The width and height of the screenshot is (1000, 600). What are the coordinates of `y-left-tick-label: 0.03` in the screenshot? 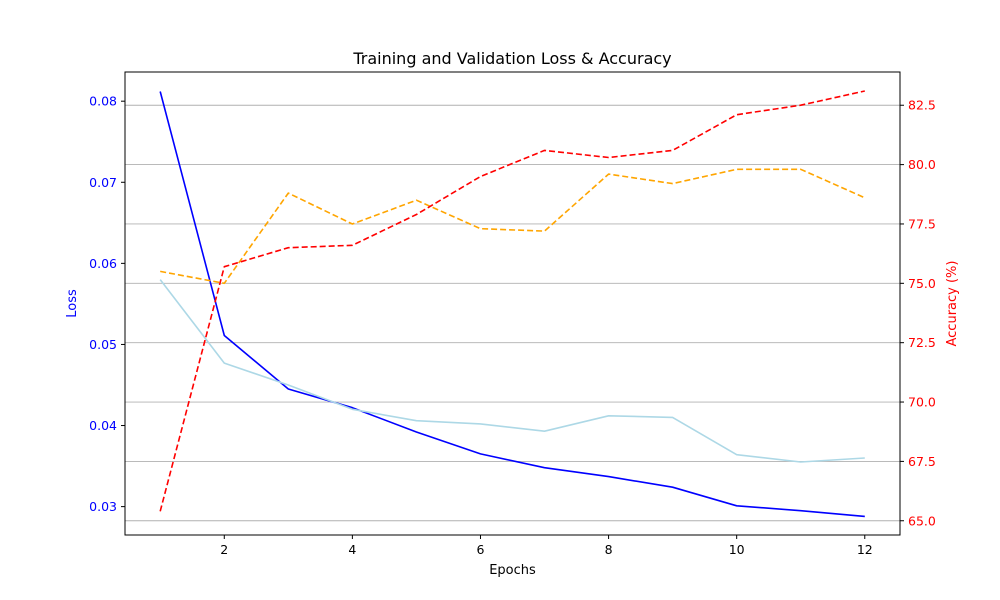 It's located at (103, 506).